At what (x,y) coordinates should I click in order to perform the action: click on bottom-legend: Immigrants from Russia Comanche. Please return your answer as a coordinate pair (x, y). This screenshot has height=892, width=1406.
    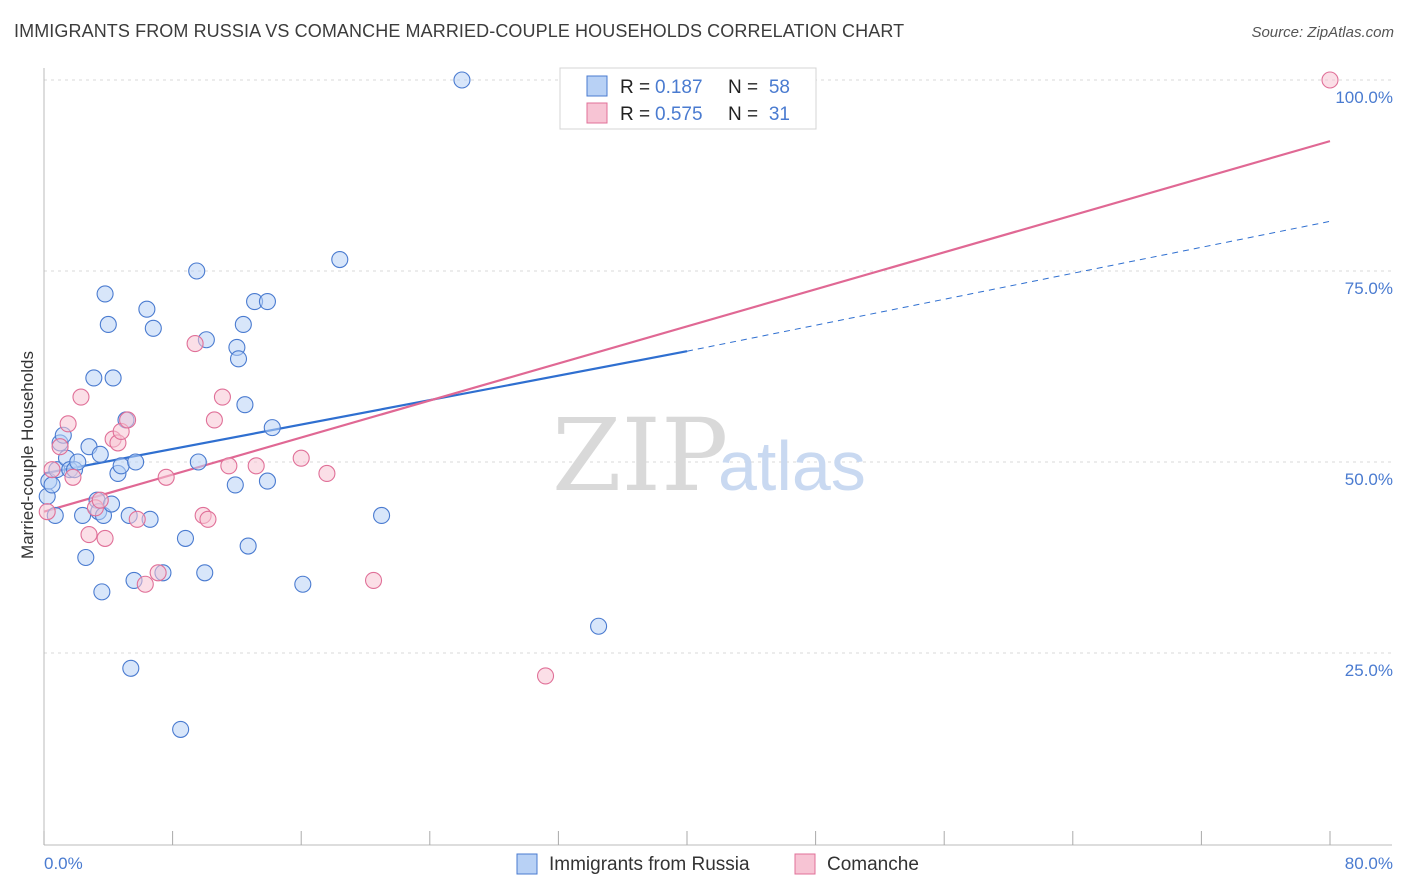
    Looking at the image, I should click on (717, 864).